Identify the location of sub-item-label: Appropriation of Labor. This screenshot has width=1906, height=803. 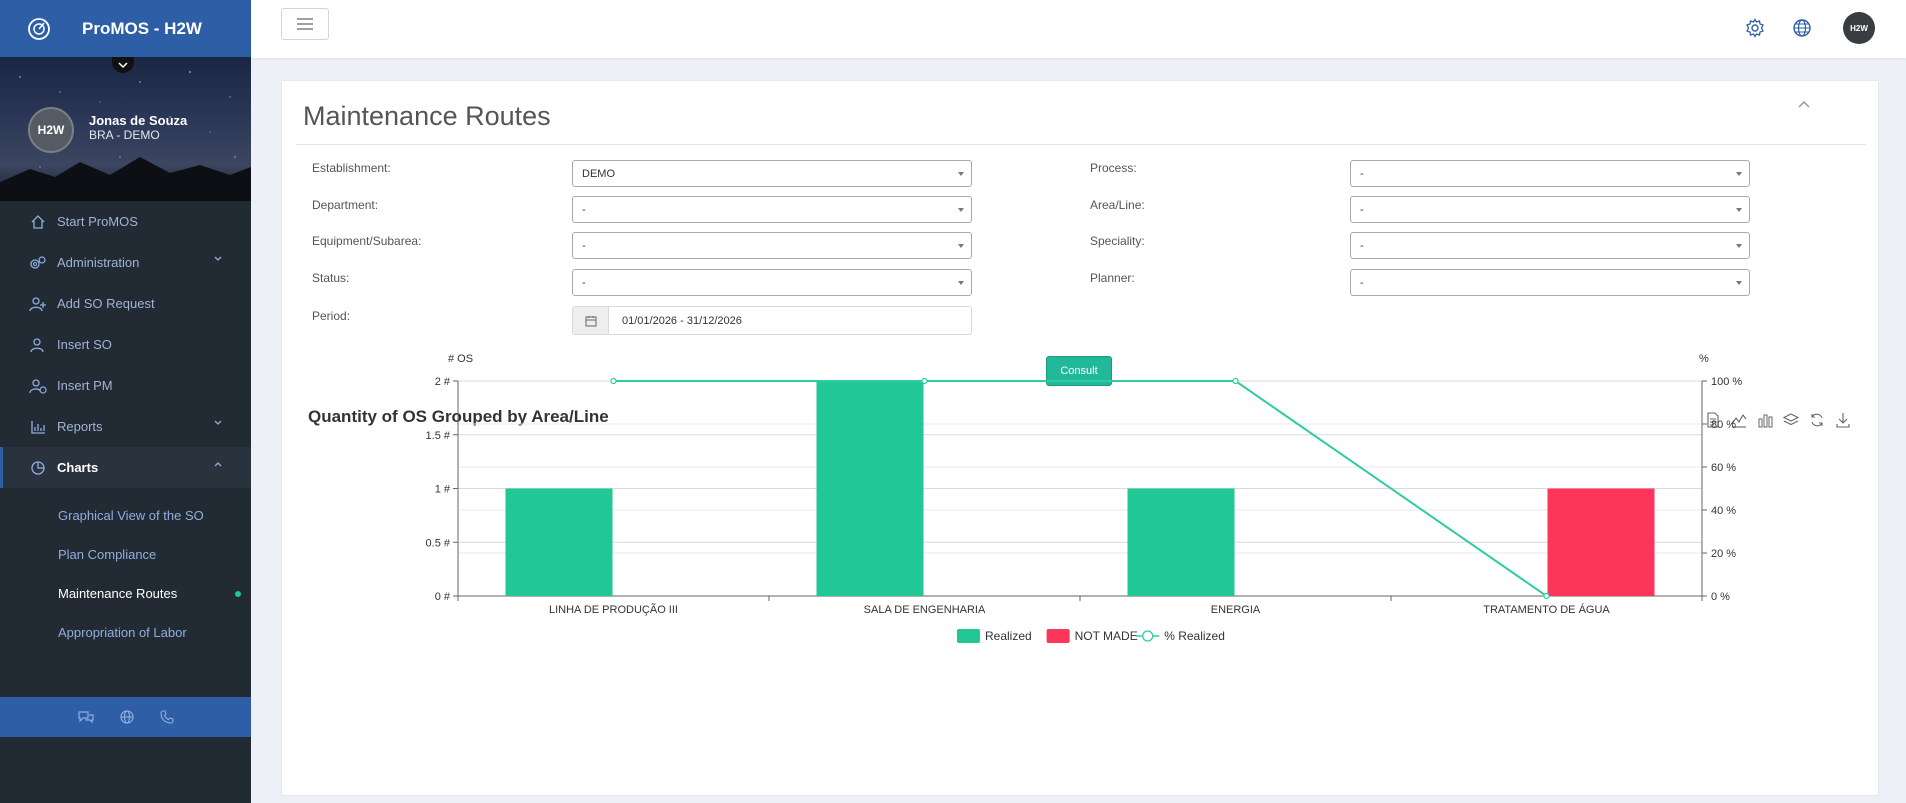
(122, 632).